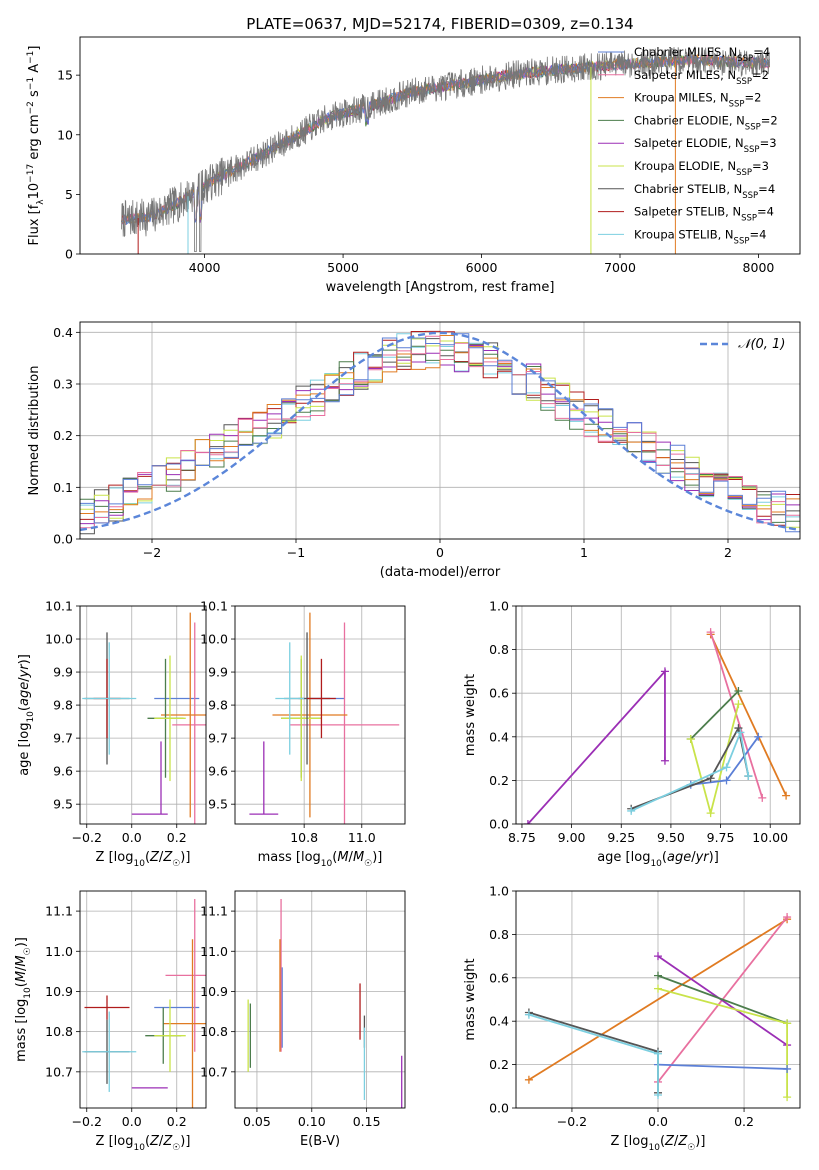  I want to click on x-tick-label: 4000, so click(205, 267).